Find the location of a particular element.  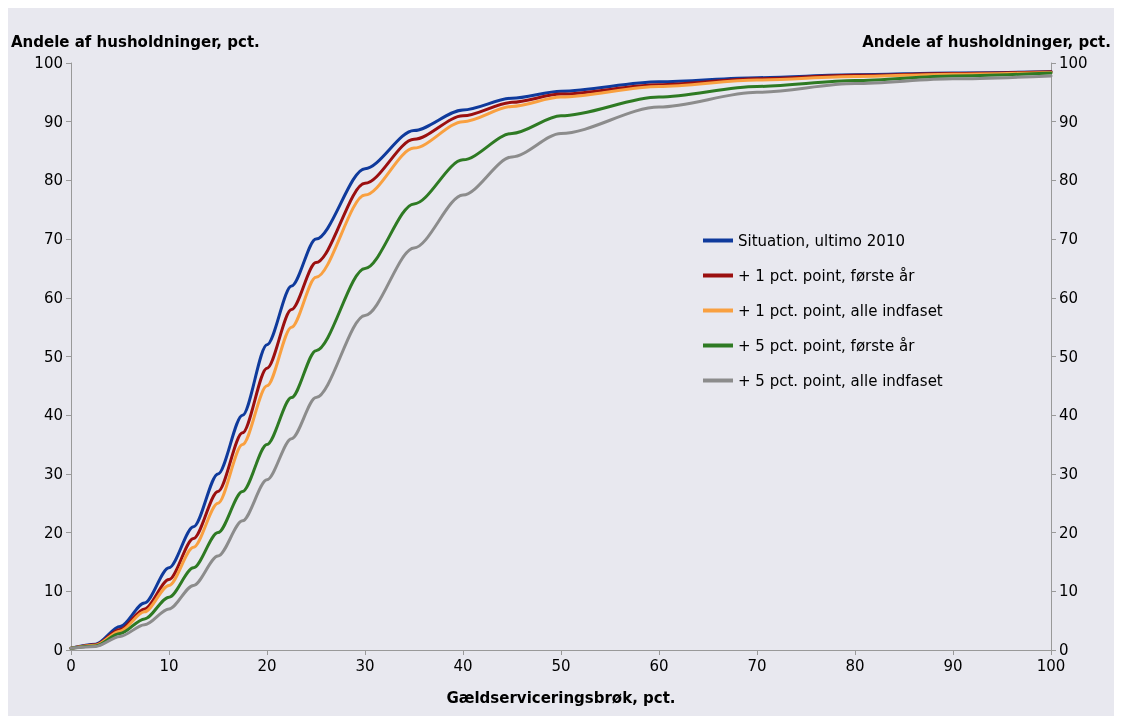

y-tick-label: 70 is located at coordinates (53, 239).